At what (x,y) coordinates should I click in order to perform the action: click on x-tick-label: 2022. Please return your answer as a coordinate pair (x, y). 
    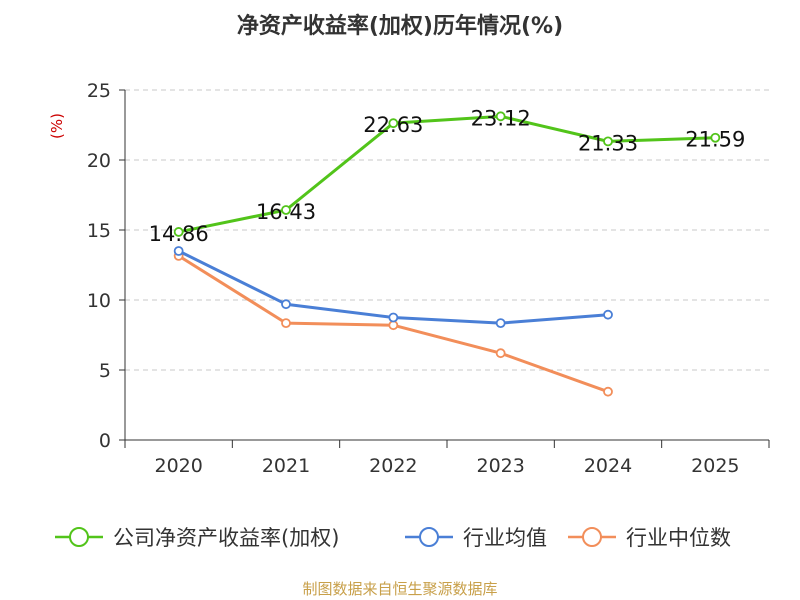
    Looking at the image, I should click on (393, 466).